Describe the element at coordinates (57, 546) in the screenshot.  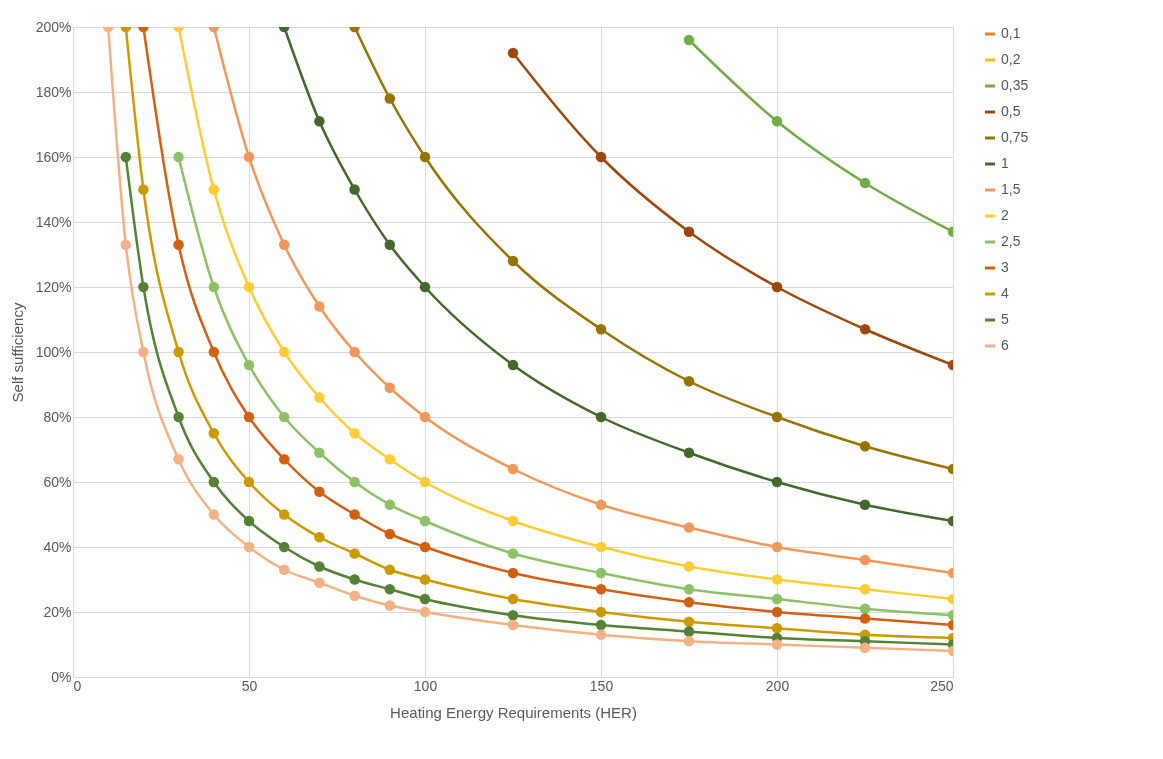
I see `y-tick-label: 40%` at that location.